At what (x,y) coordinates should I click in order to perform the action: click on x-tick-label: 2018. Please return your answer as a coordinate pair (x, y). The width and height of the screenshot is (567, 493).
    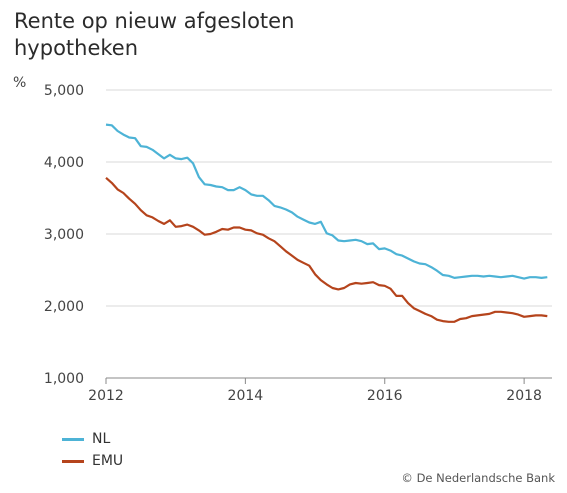
    Looking at the image, I should click on (524, 396).